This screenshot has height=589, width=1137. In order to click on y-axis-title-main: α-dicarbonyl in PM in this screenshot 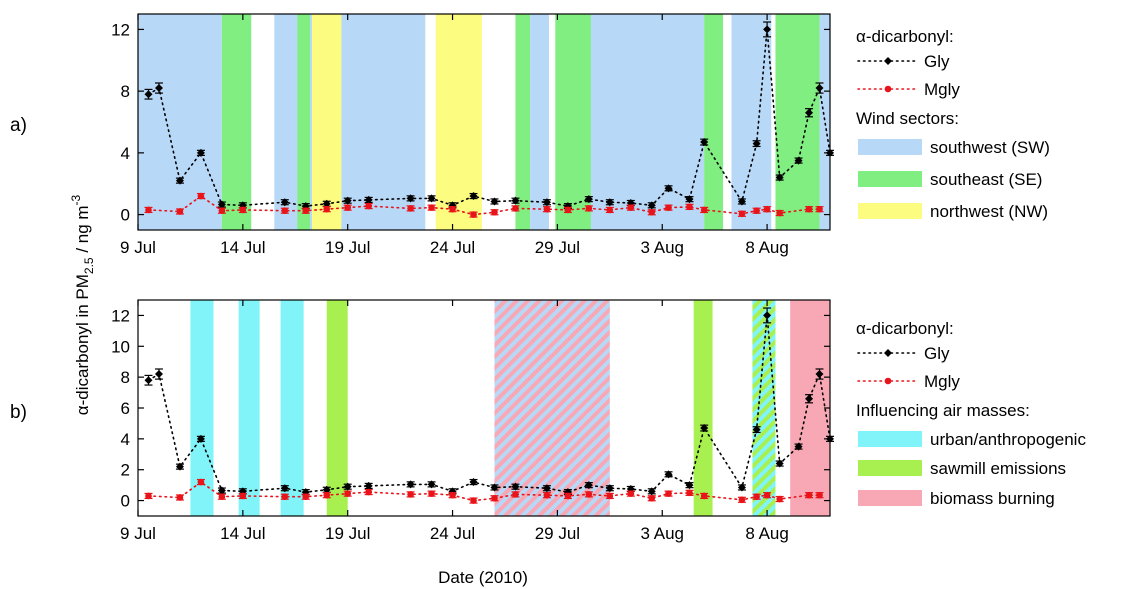, I will do `click(82, 344)`.